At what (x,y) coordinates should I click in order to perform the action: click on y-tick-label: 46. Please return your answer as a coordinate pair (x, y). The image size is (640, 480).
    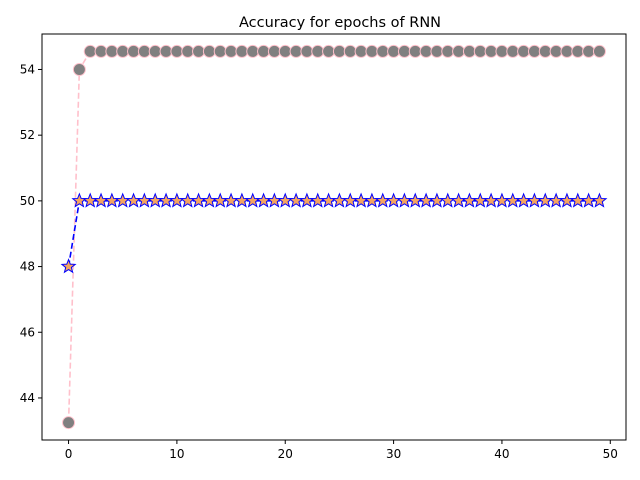
    Looking at the image, I should click on (27, 332).